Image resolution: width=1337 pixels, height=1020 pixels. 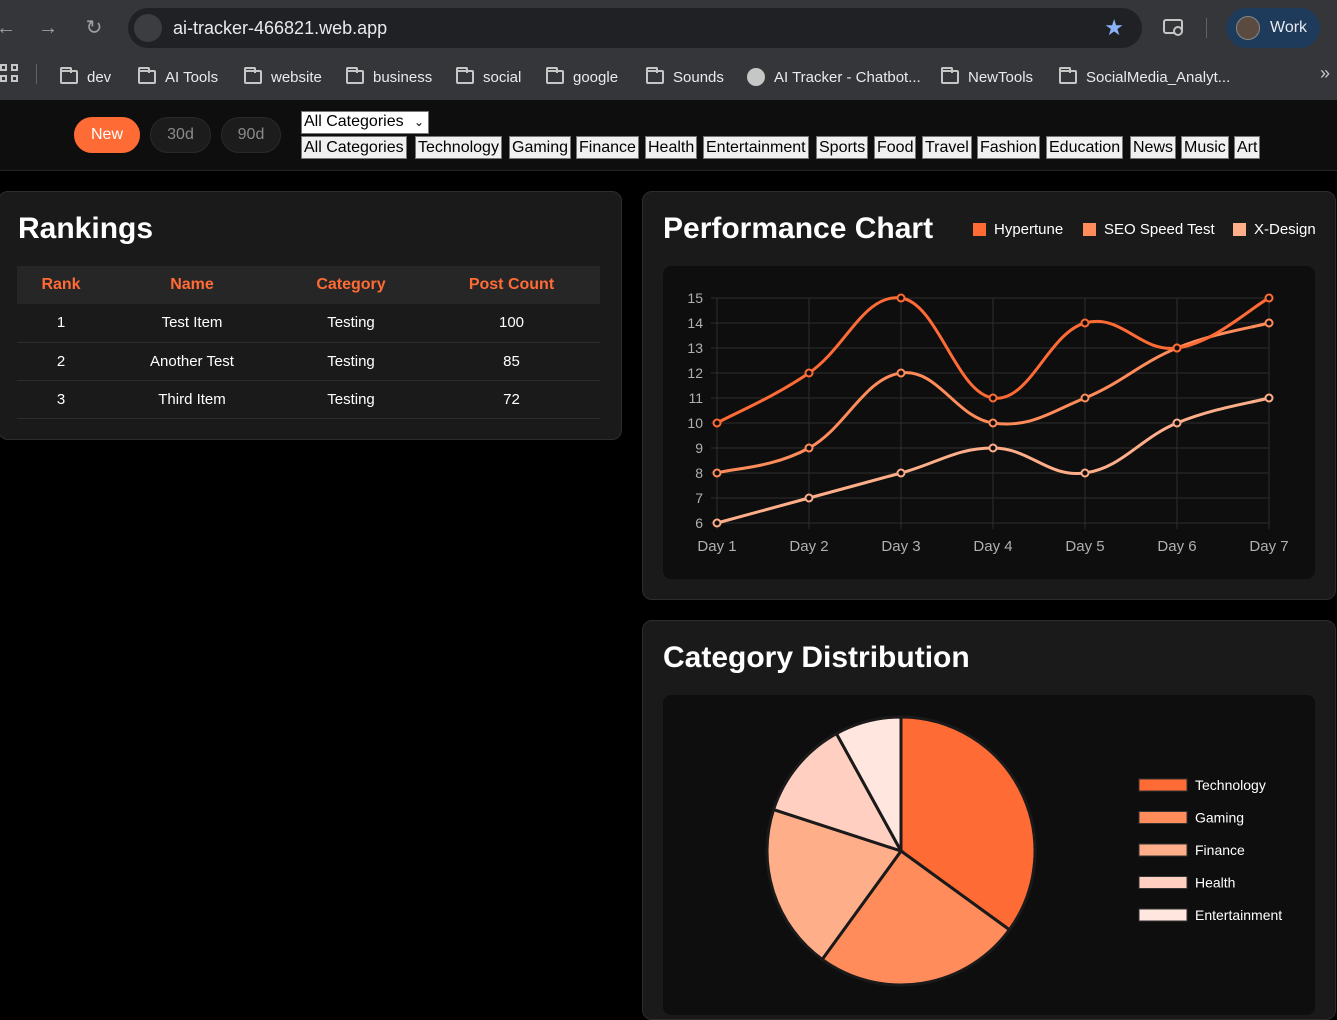 I want to click on chevron-down-icon: ⌄, so click(x=418, y=122).